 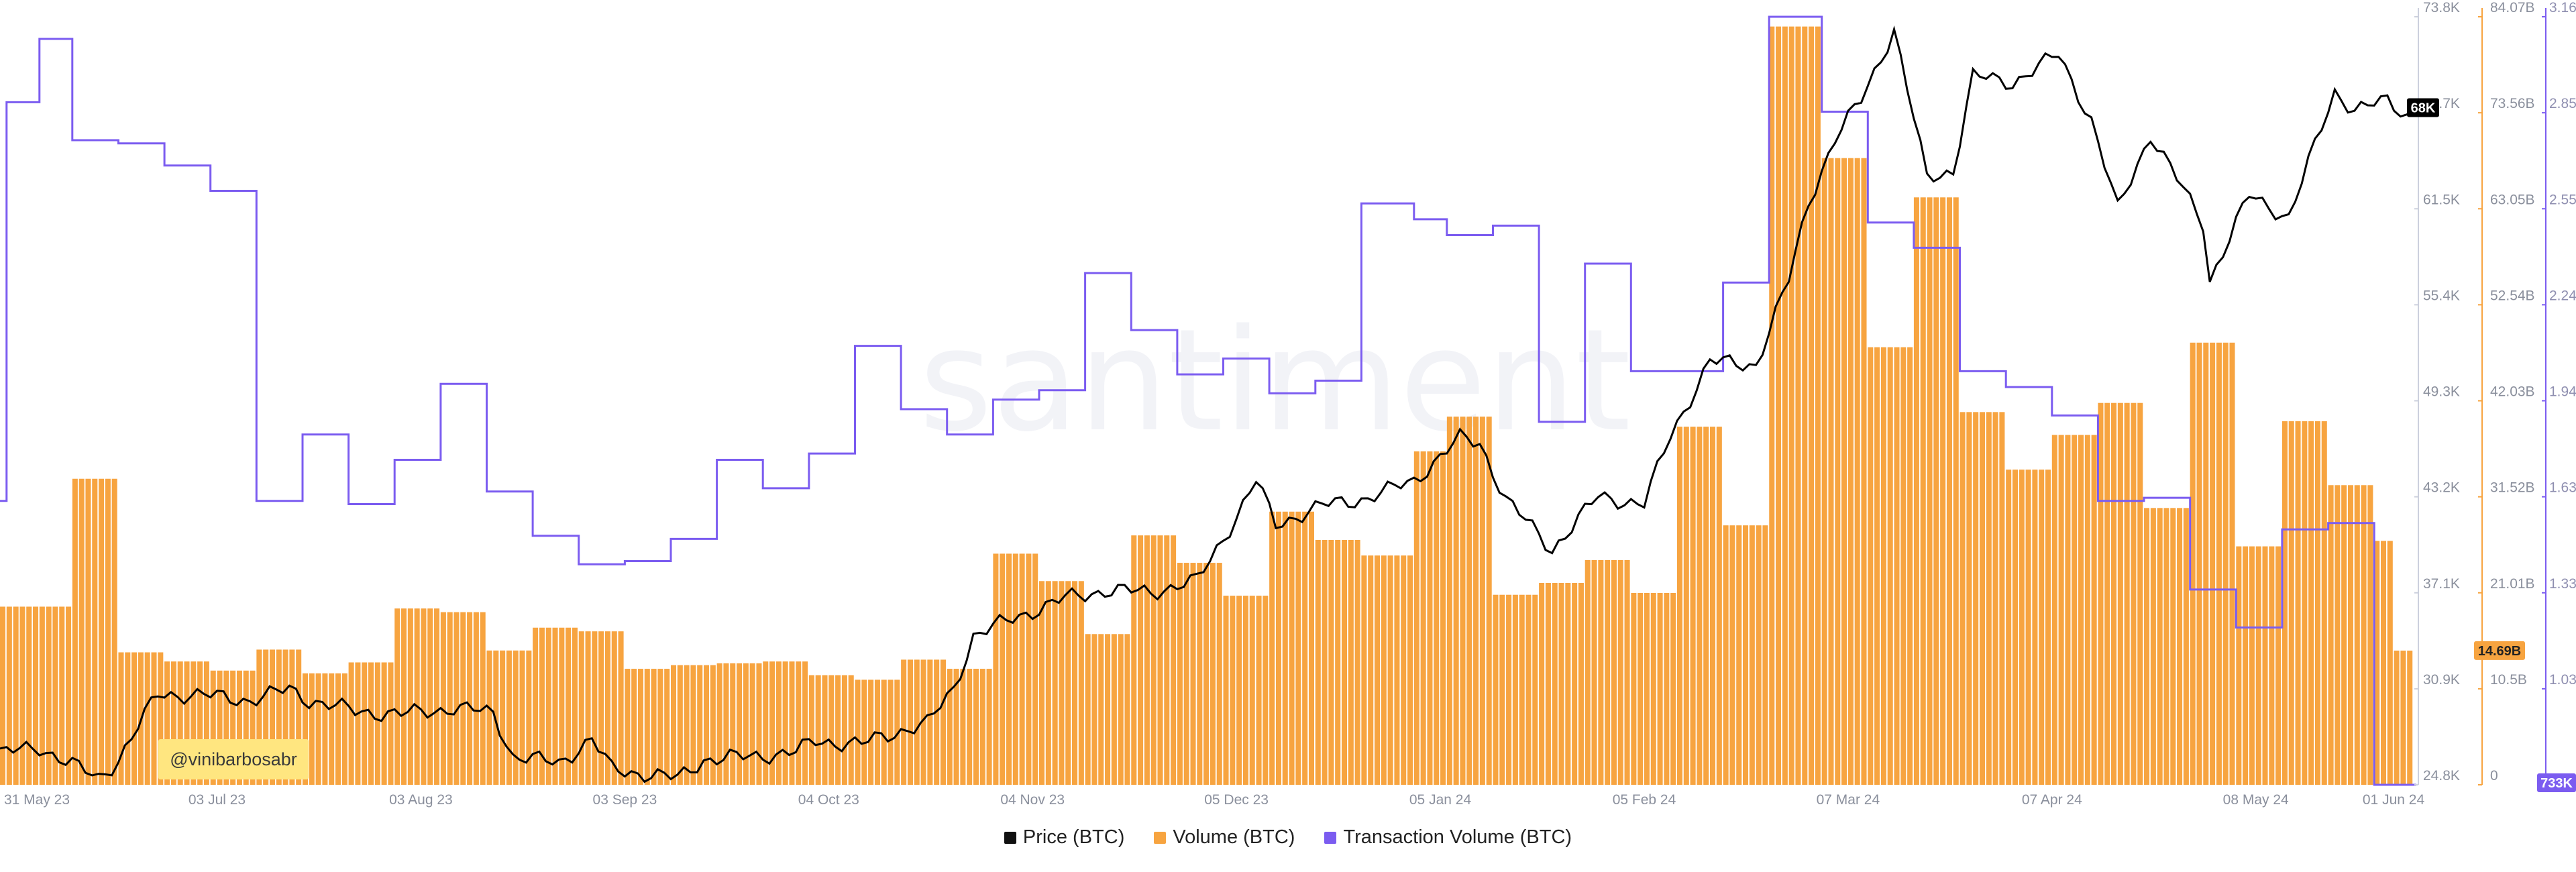 What do you see at coordinates (2441, 392) in the screenshot?
I see `price-axis-tick: 49.3K` at bounding box center [2441, 392].